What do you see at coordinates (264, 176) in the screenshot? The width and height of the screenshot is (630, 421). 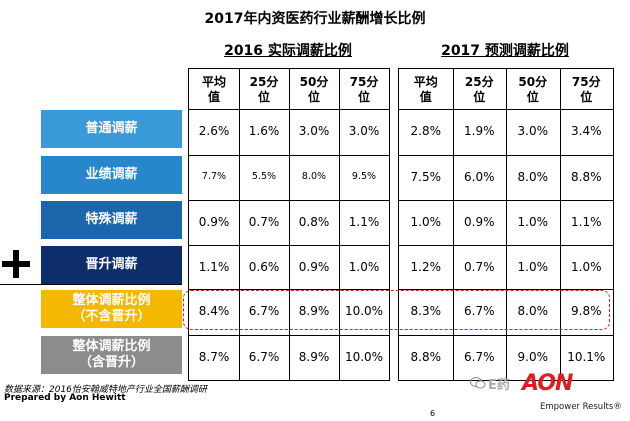 I see `table-cell: 5.5%` at bounding box center [264, 176].